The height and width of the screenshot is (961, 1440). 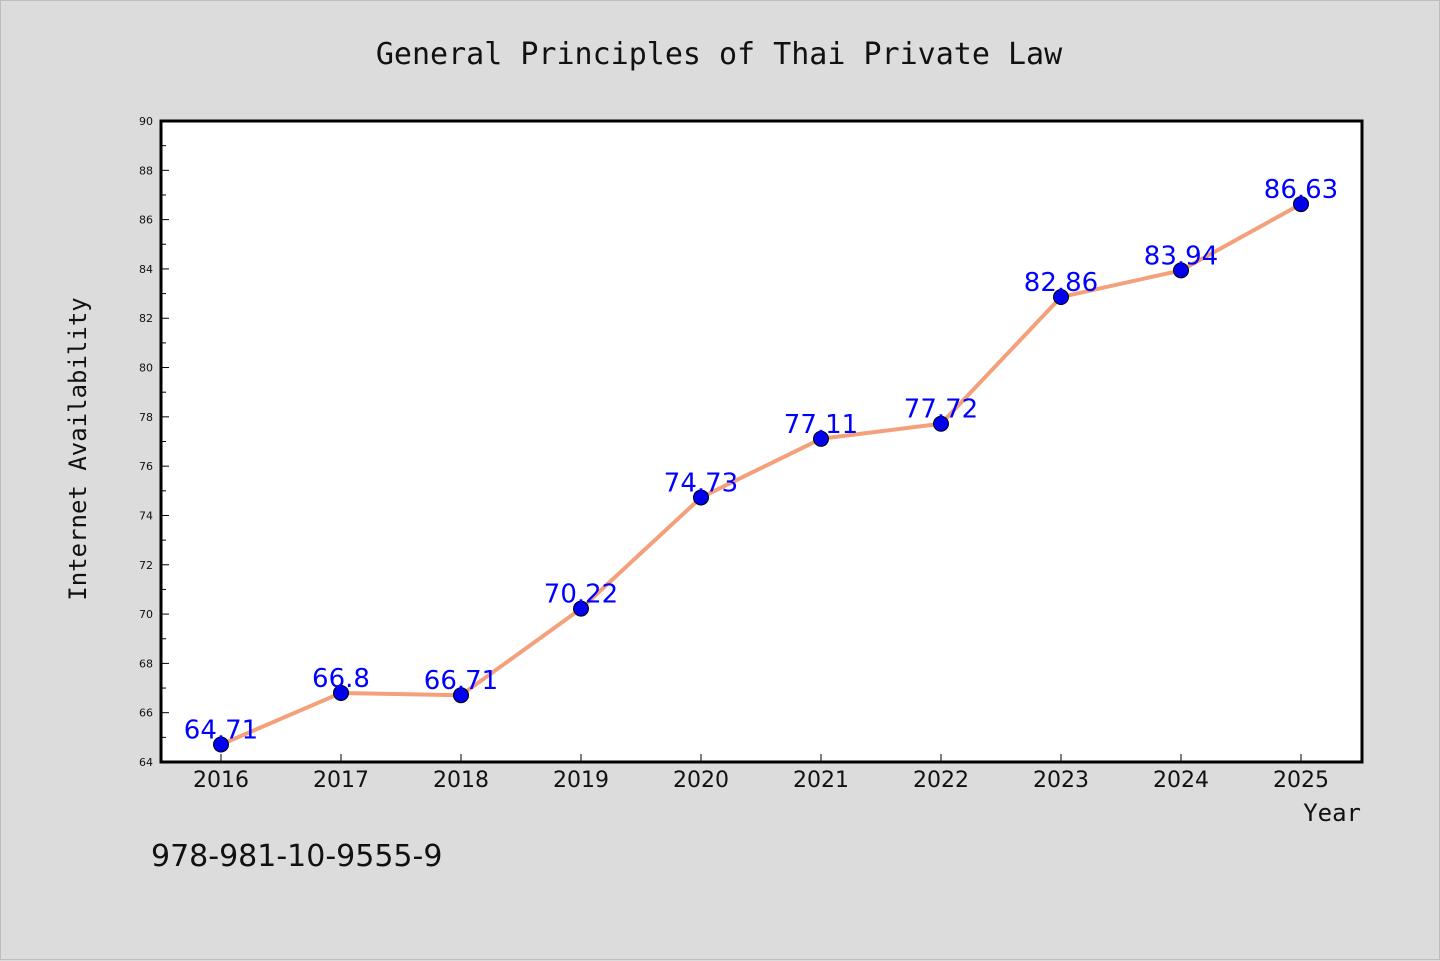 What do you see at coordinates (78, 448) in the screenshot?
I see `y-axis-label: Internet Availability` at bounding box center [78, 448].